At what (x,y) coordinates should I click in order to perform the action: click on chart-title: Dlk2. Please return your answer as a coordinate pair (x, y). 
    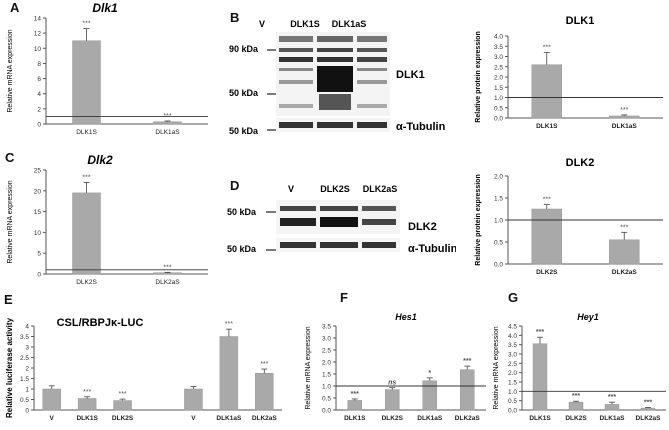
    Looking at the image, I should click on (100, 160).